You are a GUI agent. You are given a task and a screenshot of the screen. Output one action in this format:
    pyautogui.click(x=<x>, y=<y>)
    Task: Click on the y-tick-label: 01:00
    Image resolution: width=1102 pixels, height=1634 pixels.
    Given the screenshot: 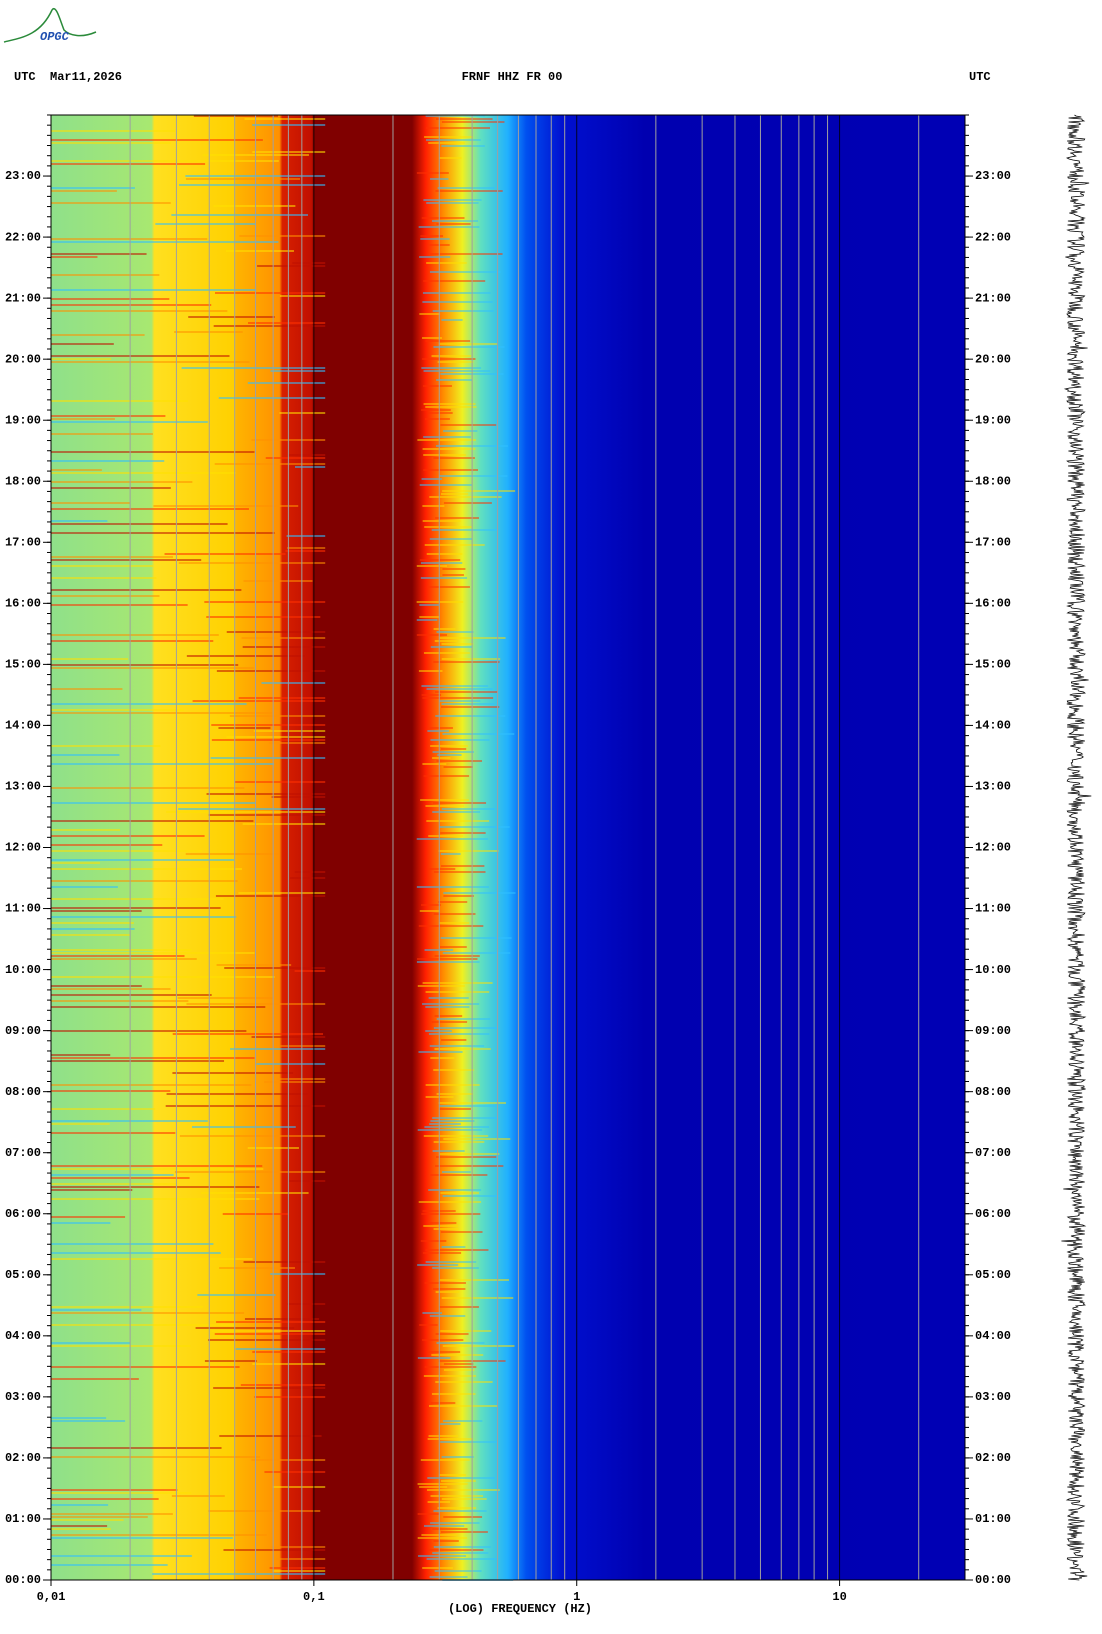 What is the action you would take?
    pyautogui.click(x=993, y=1519)
    